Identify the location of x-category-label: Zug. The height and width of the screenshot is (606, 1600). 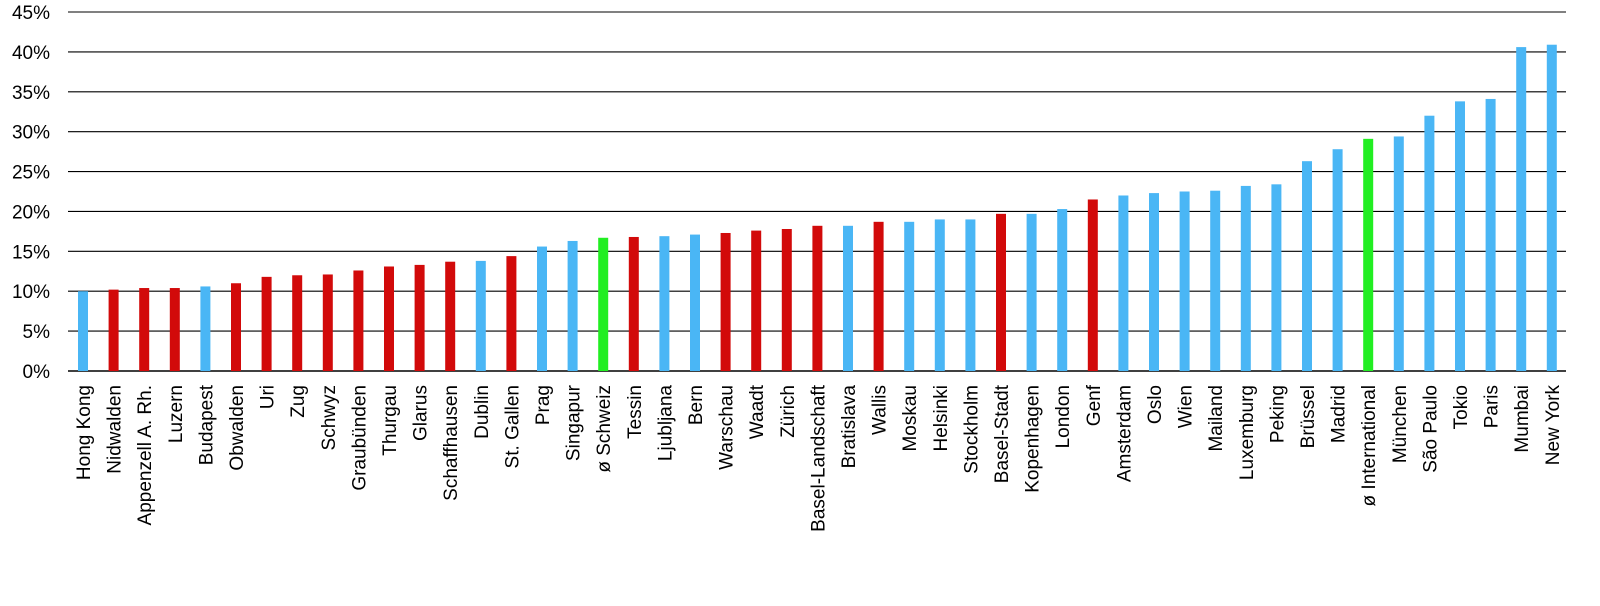
(298, 401).